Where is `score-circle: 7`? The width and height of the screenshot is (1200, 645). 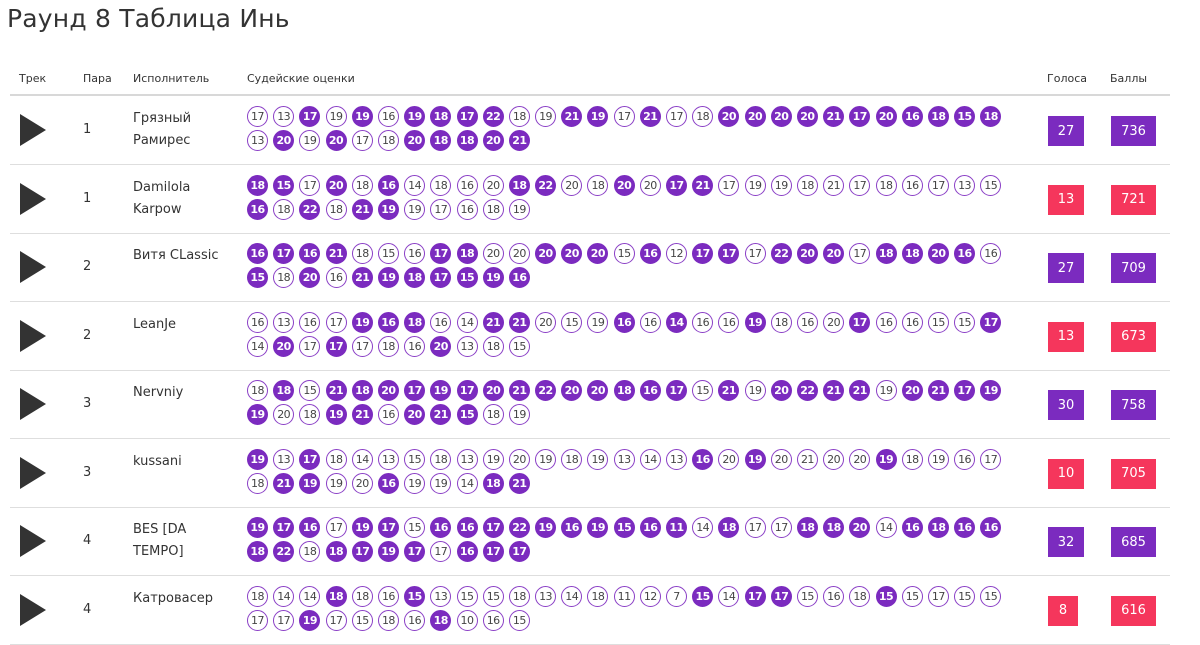
score-circle: 7 is located at coordinates (676, 596).